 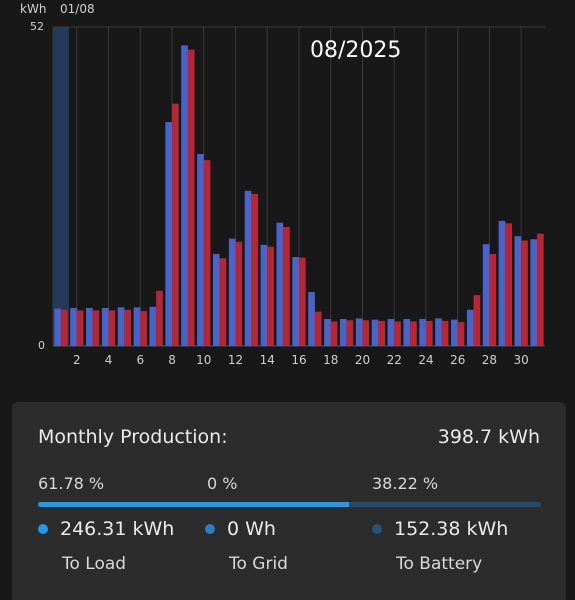 I want to click on y-axis-unit: kWh, so click(x=33, y=9).